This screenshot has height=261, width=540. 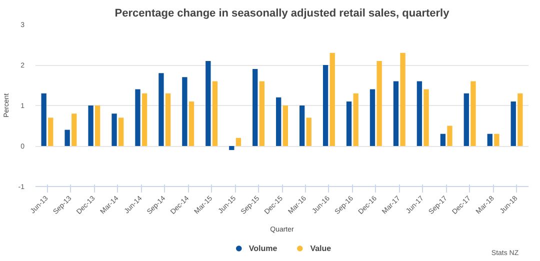 What do you see at coordinates (263, 248) in the screenshot?
I see `legend-label: Volume` at bounding box center [263, 248].